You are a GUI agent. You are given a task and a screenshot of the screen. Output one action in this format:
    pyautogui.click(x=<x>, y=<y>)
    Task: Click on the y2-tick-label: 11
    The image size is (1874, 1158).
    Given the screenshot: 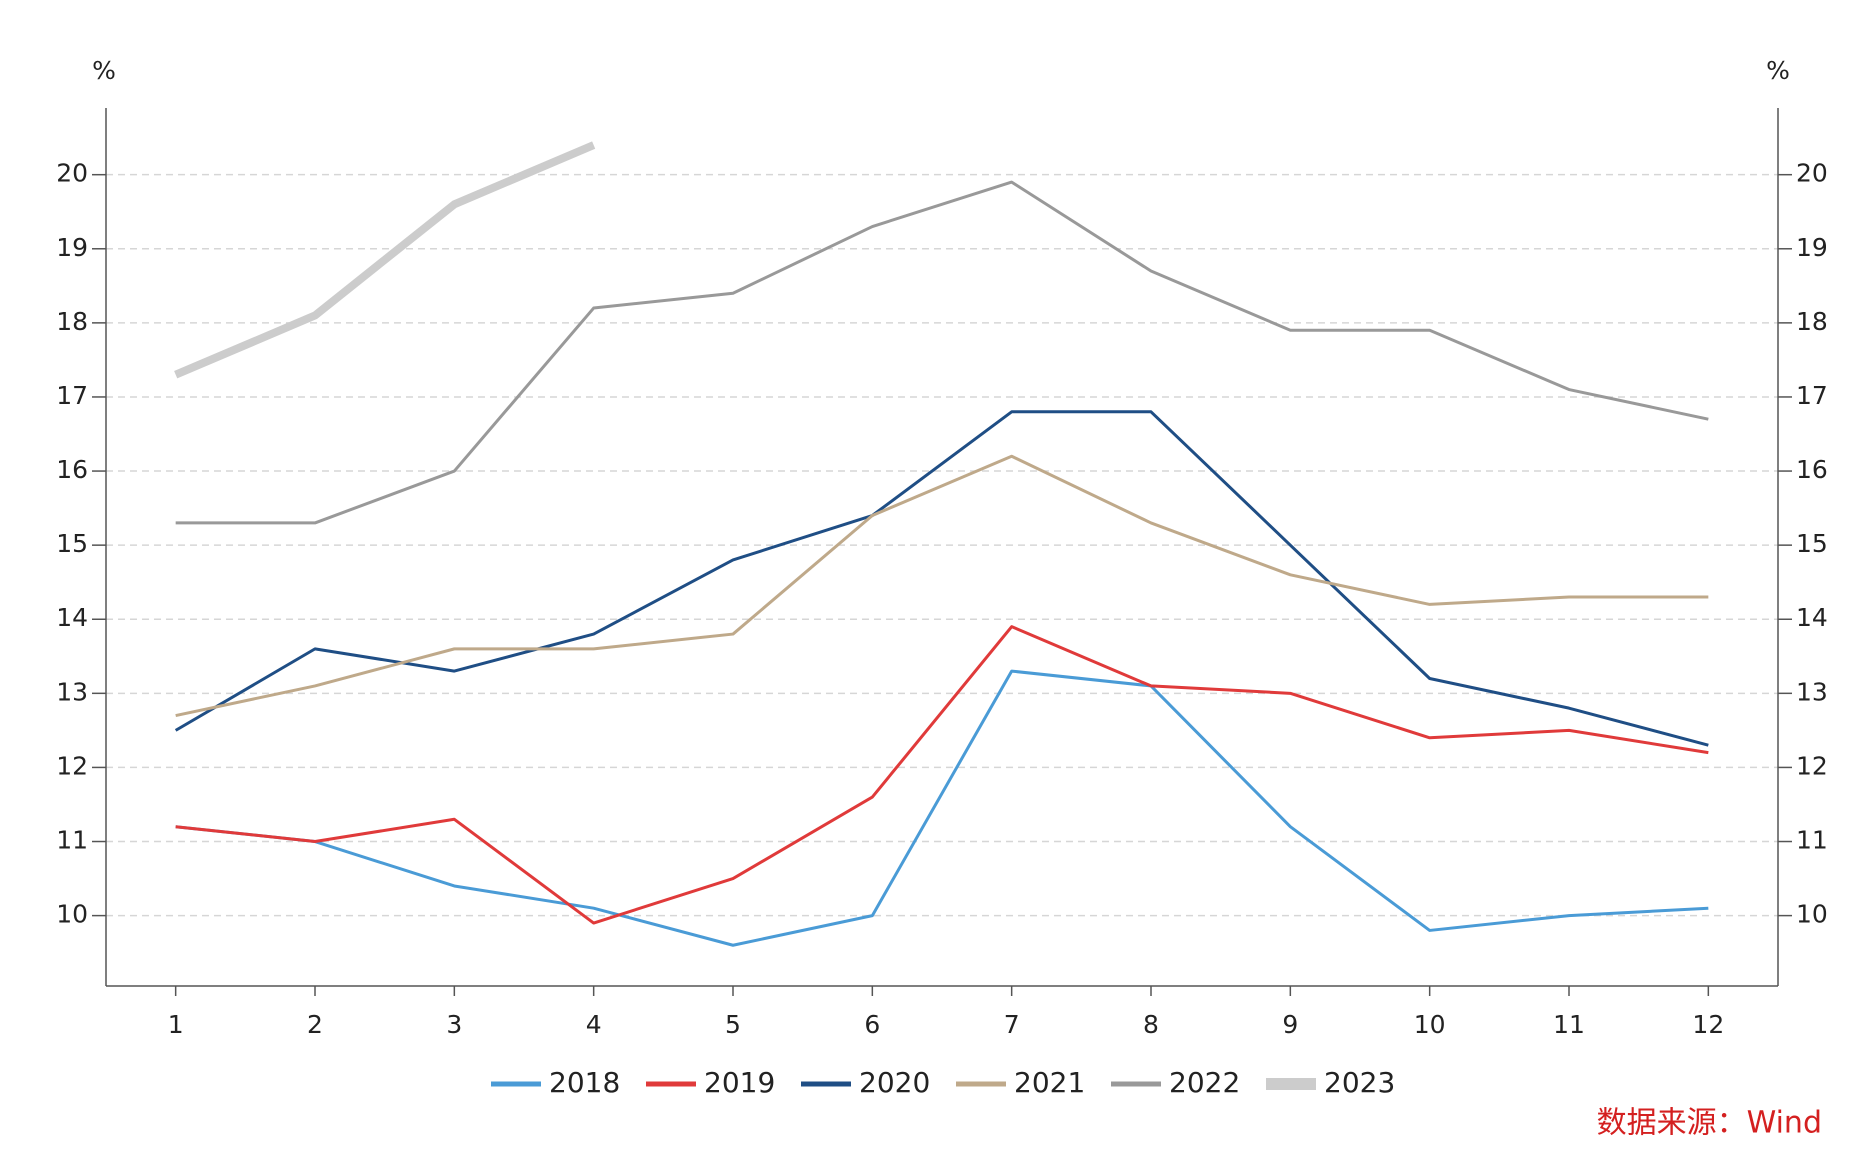 What is the action you would take?
    pyautogui.click(x=1812, y=840)
    